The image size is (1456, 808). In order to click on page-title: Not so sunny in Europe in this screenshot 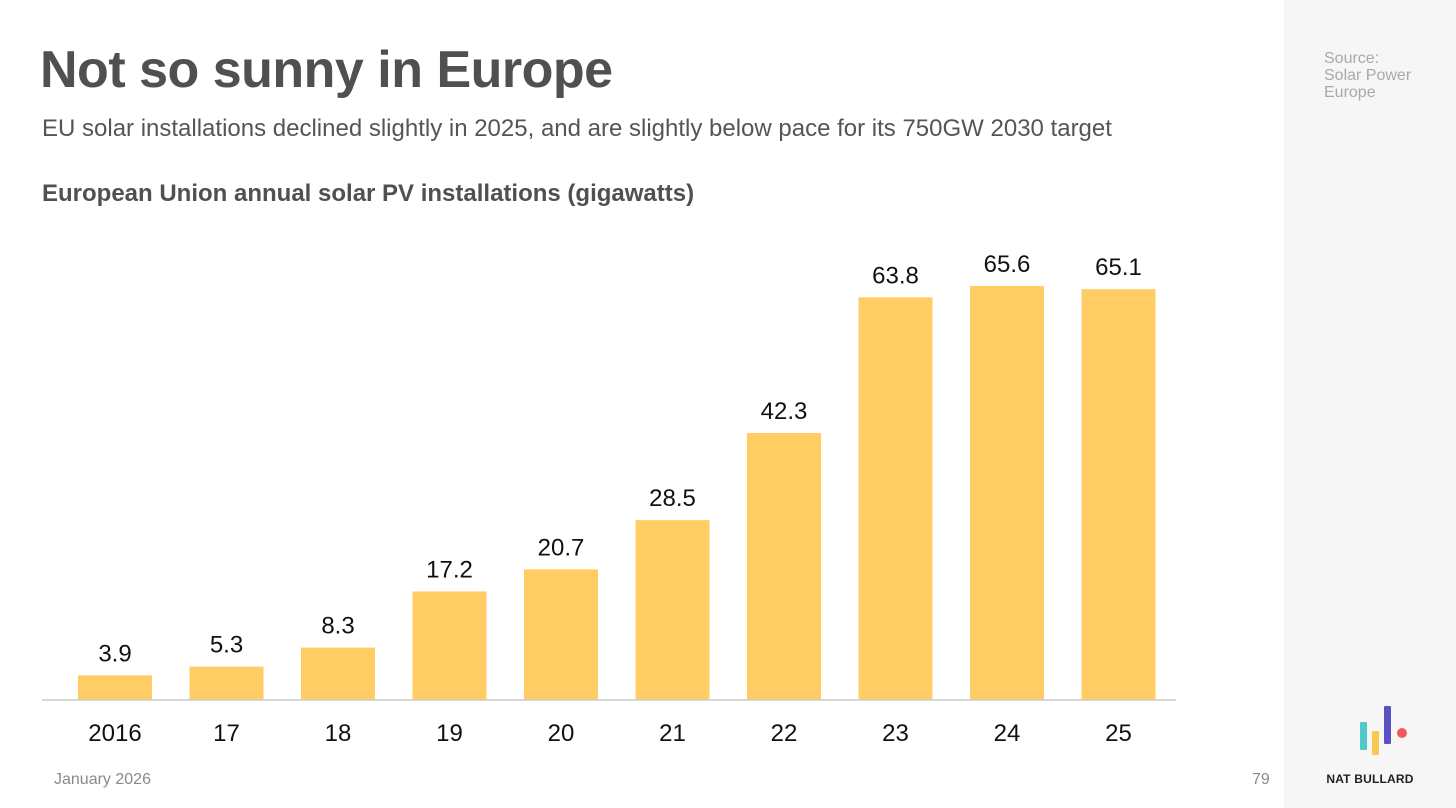, I will do `click(326, 70)`.